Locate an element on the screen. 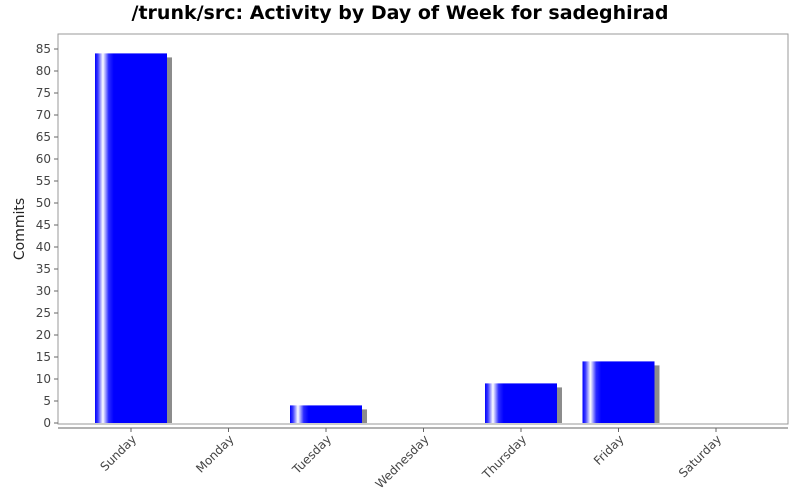  y-tick-label: 30 is located at coordinates (43, 291).